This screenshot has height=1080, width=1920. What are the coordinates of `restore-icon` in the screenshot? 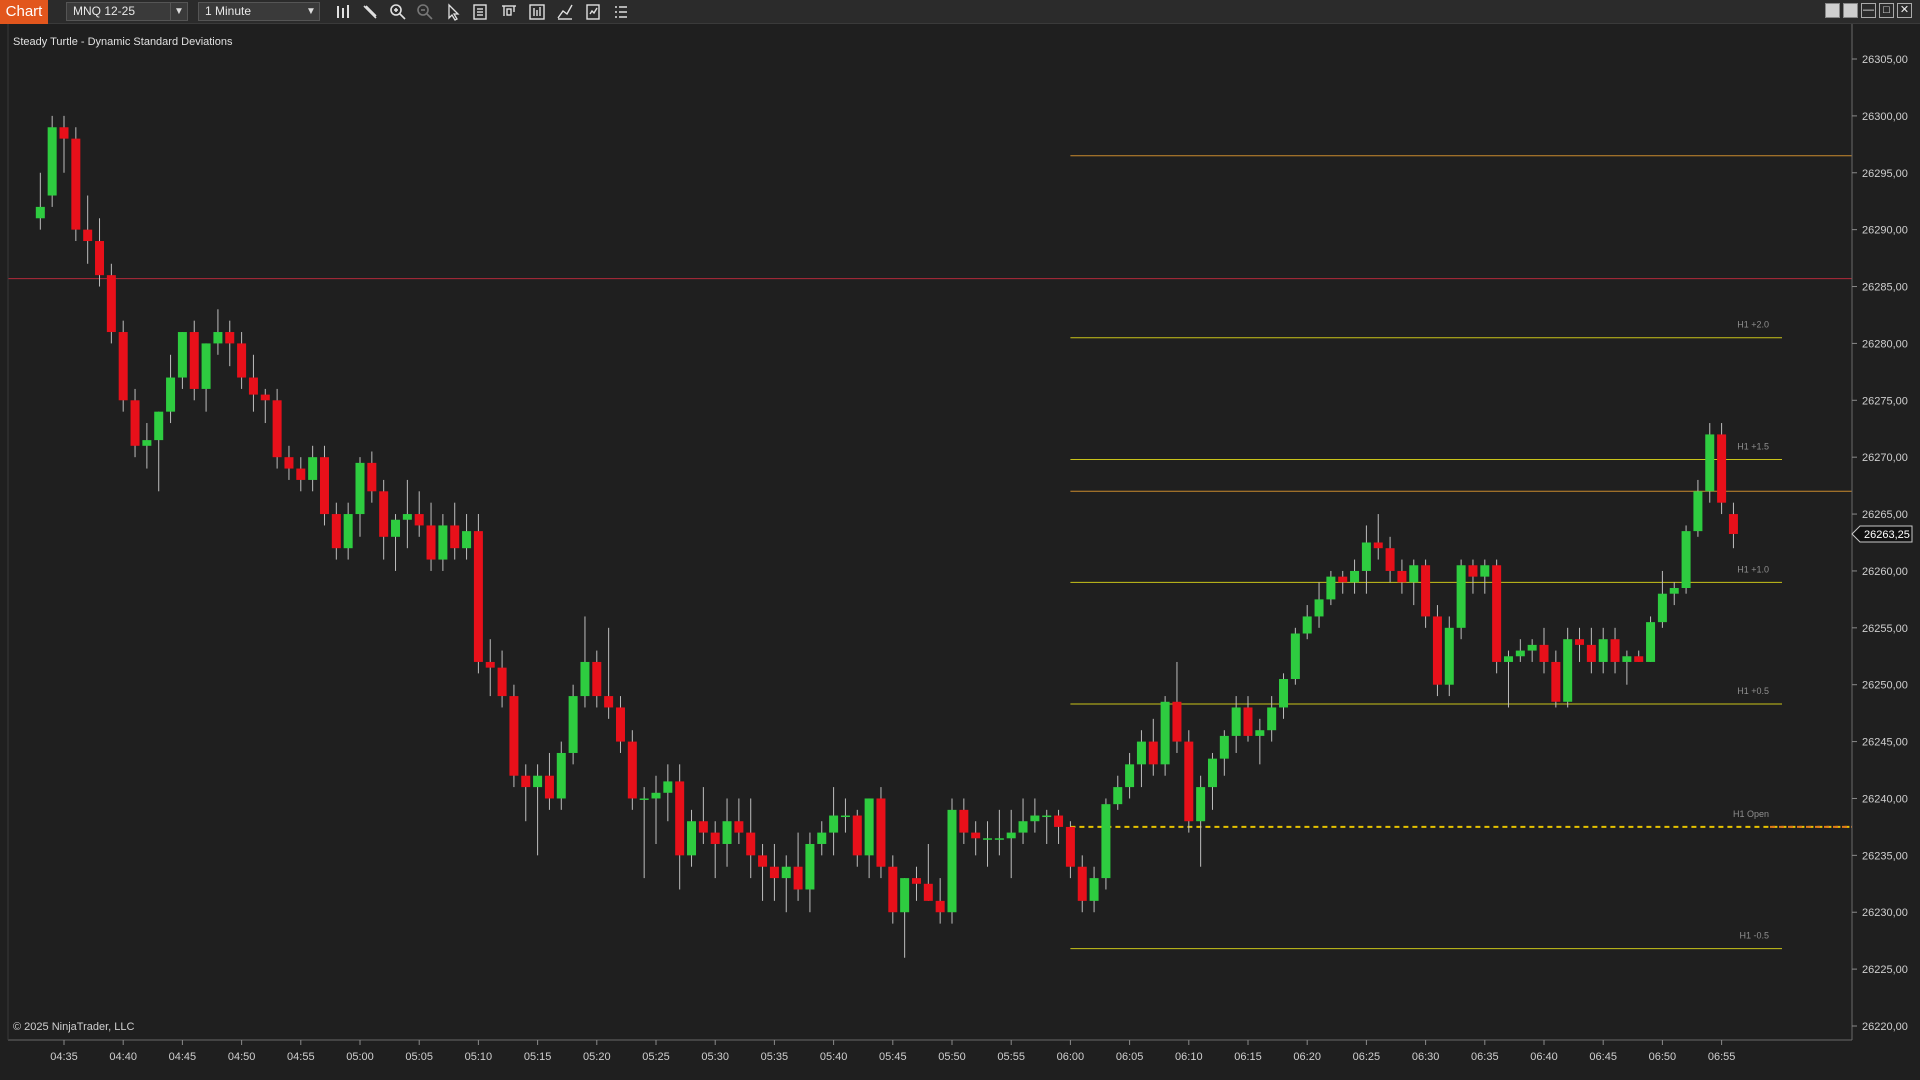 It's located at (1850, 10).